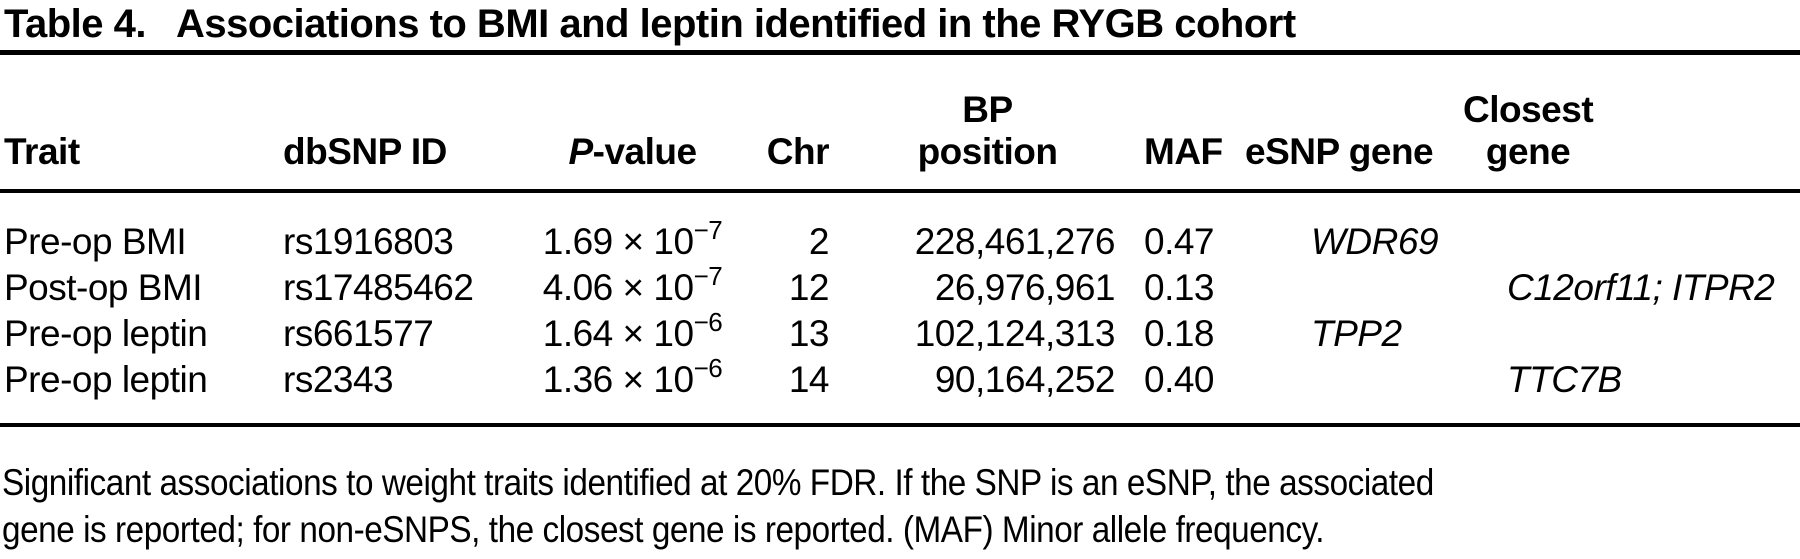 This screenshot has width=1800, height=559. Describe the element at coordinates (809, 333) in the screenshot. I see `cell-chr: 13` at that location.